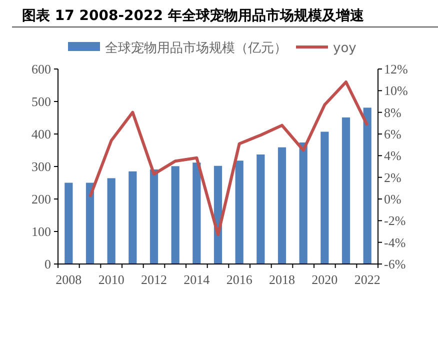  Describe the element at coordinates (345, 48) in the screenshot. I see `legend-label: yoy` at that location.